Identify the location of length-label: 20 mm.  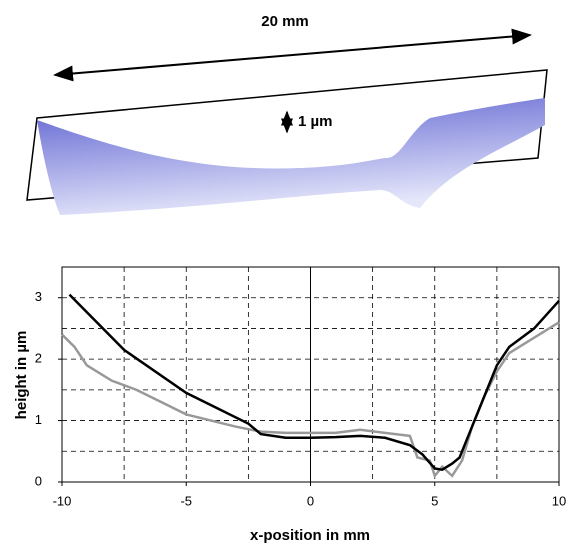
(285, 21).